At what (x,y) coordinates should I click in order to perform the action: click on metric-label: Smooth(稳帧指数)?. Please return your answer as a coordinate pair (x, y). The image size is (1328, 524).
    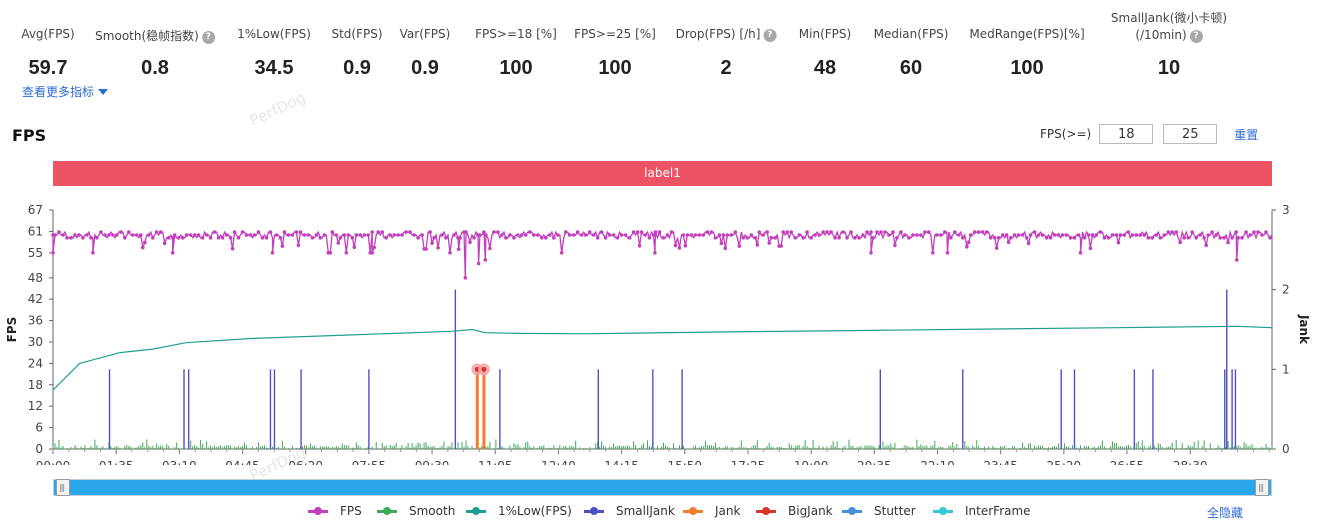
    Looking at the image, I should click on (155, 35).